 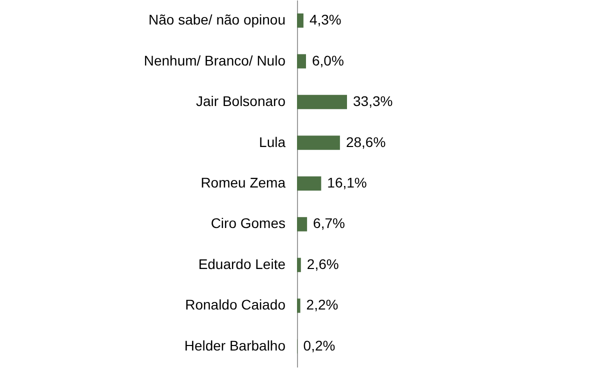 I want to click on y-tick-label: Ronaldo Caiado, so click(x=235, y=304).